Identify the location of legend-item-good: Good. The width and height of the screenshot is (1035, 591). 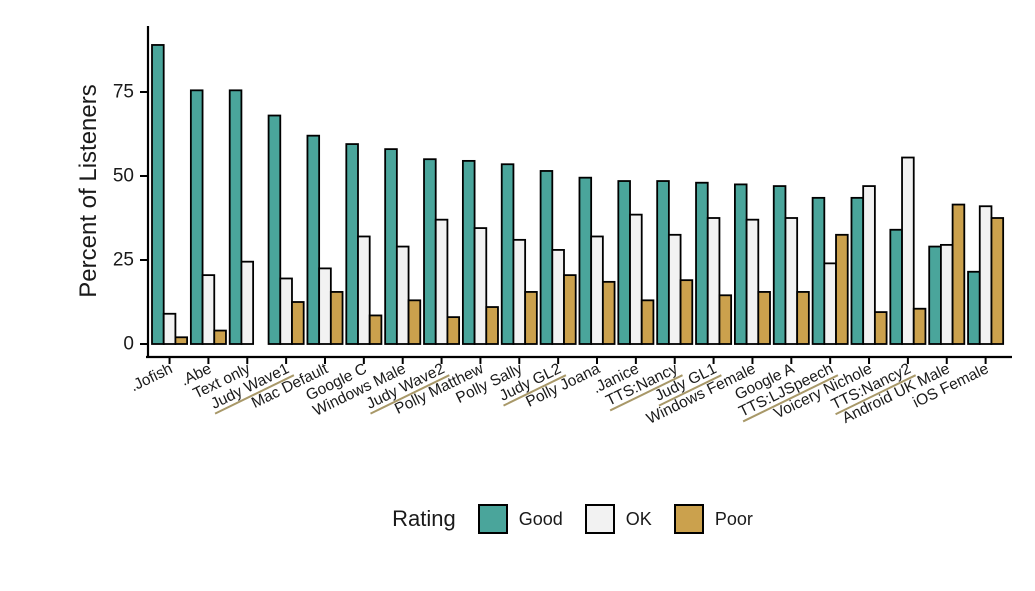
(520, 519).